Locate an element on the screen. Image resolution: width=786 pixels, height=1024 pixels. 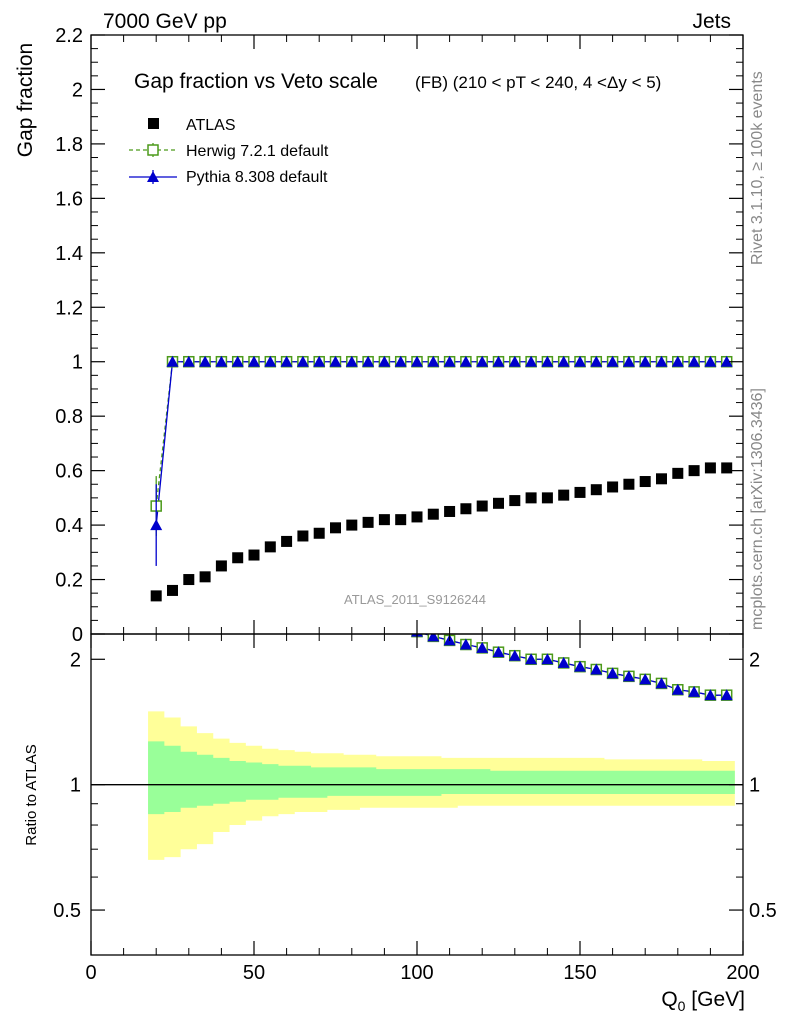
x-axis-label: Q0 [GeV] is located at coordinates (703, 1001).